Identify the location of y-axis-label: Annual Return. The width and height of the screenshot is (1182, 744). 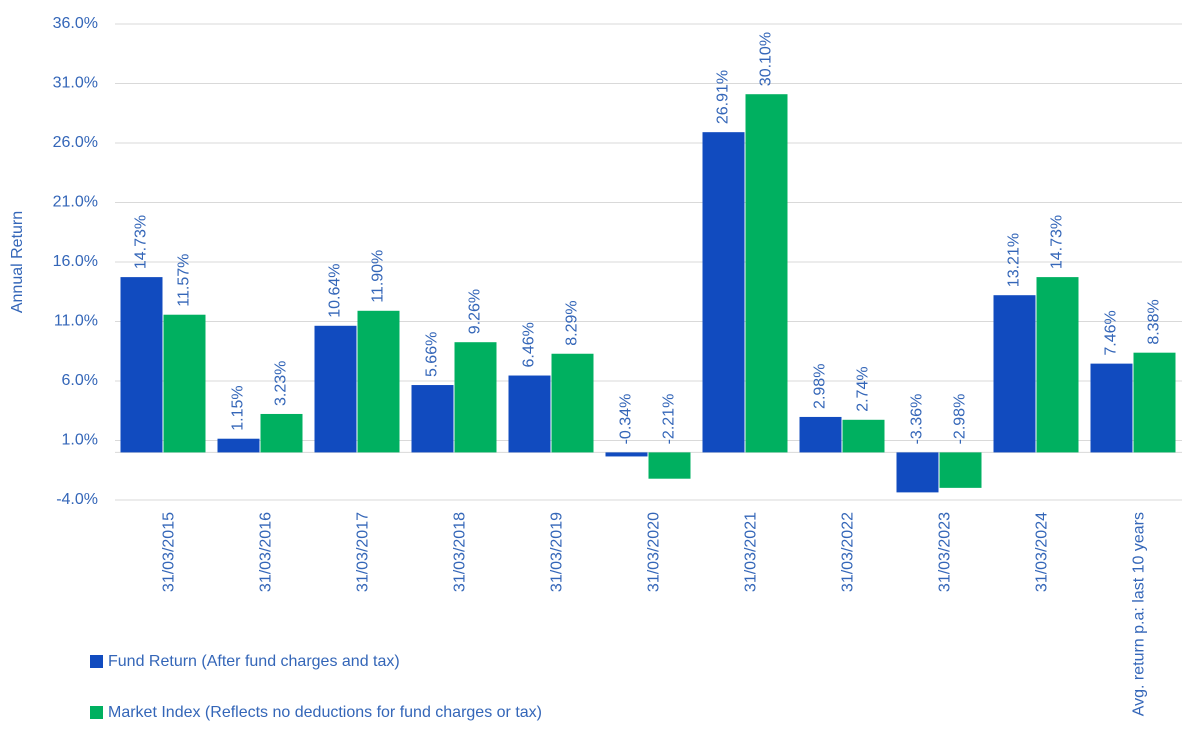
(17, 262).